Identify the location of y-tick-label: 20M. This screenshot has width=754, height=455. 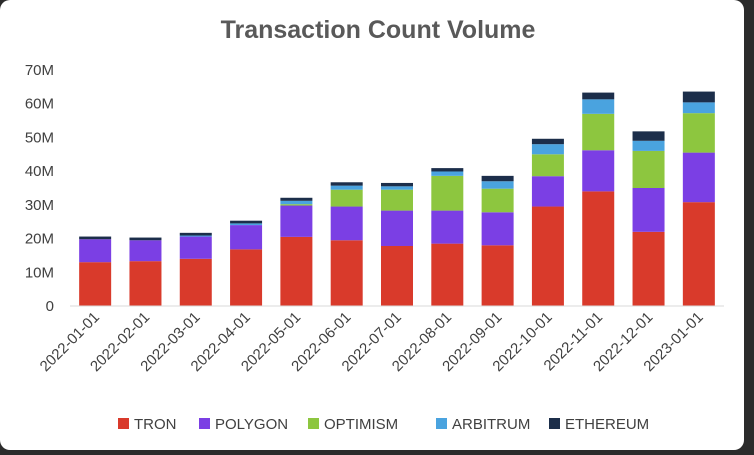
(39, 239).